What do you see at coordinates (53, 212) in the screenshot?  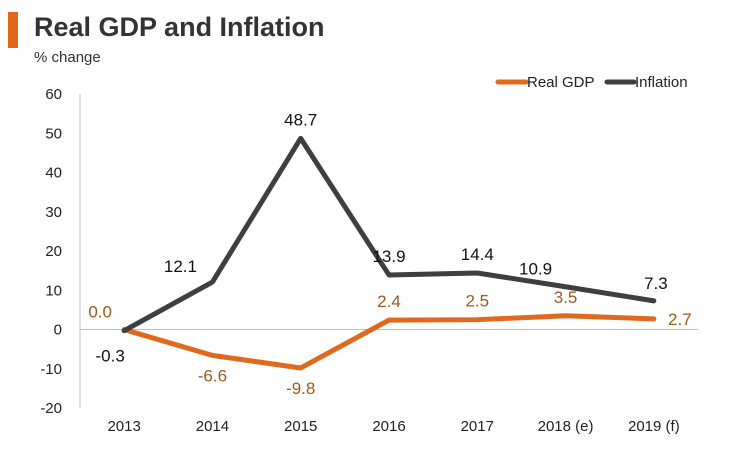 I see `y-tick-label: 30` at bounding box center [53, 212].